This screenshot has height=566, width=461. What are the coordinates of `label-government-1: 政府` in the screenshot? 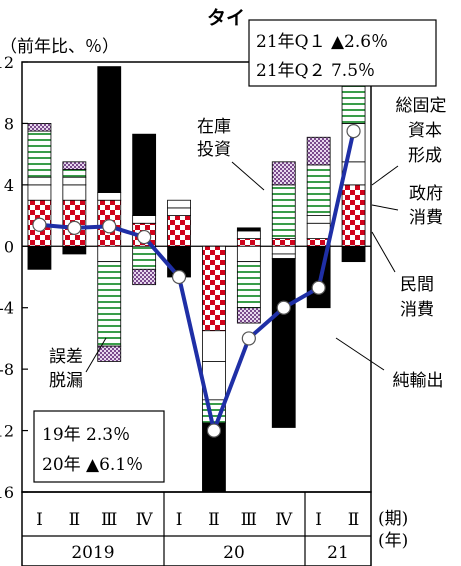 It's located at (426, 194).